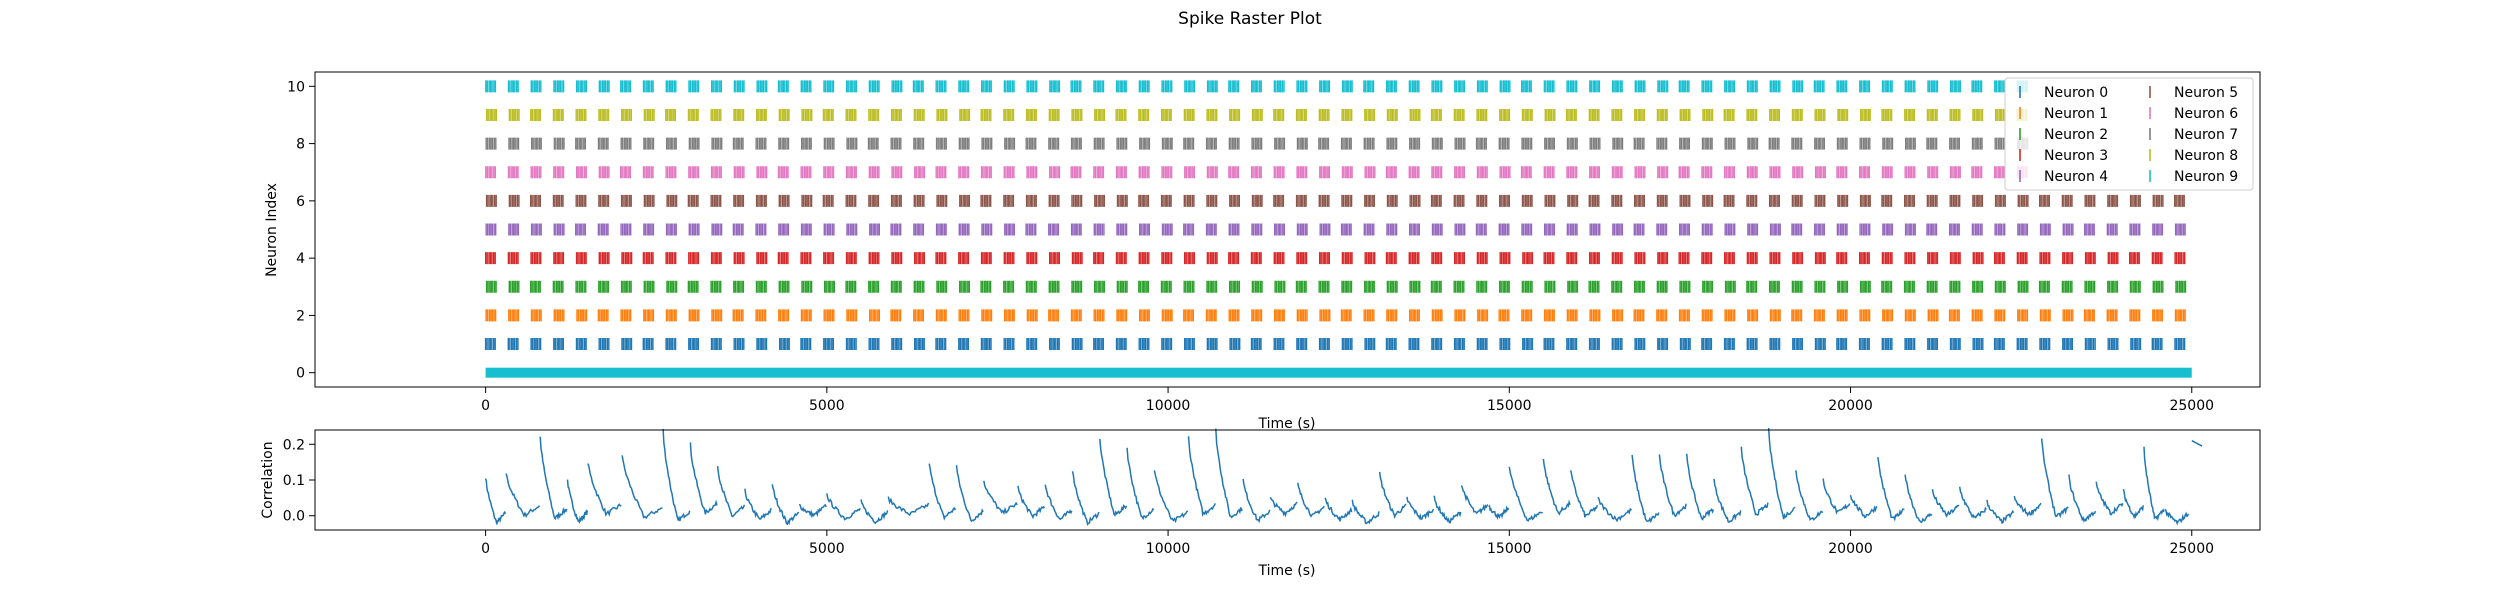  Describe the element at coordinates (827, 406) in the screenshot. I see `raster-x-tick-label-1: 5000` at that location.